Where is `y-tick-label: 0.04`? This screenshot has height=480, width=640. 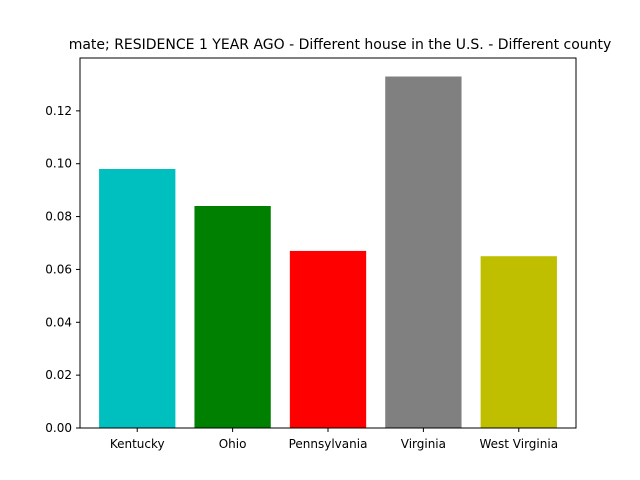 y-tick-label: 0.04 is located at coordinates (58, 322).